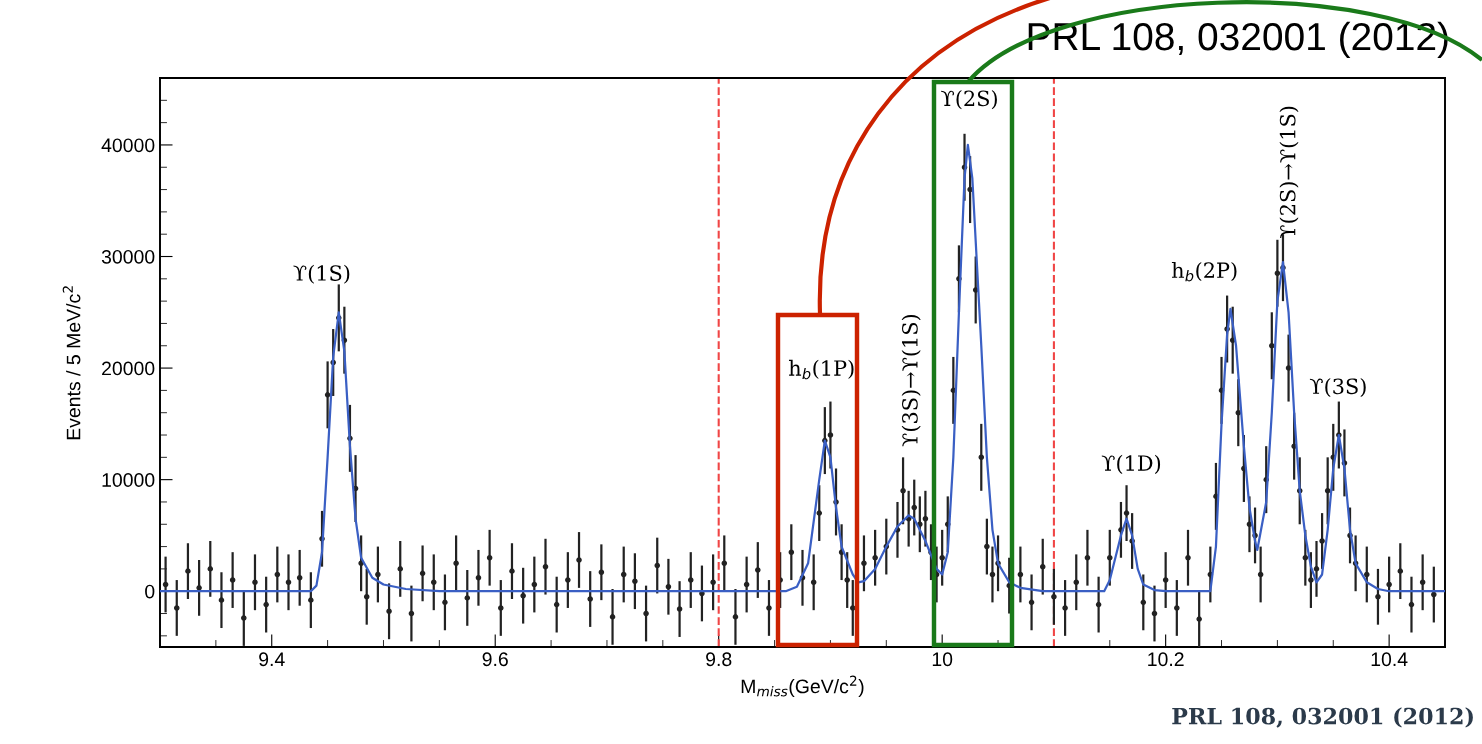 The image size is (1482, 744). Describe the element at coordinates (1389, 659) in the screenshot. I see `x-tick-label: 10.4` at that location.